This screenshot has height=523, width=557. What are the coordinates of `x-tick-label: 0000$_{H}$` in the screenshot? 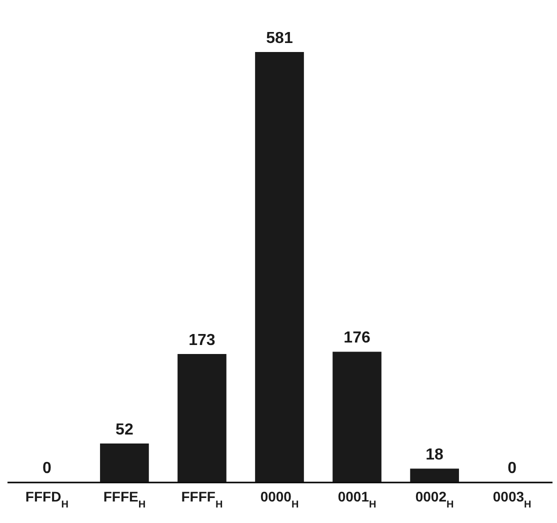 It's located at (279, 499).